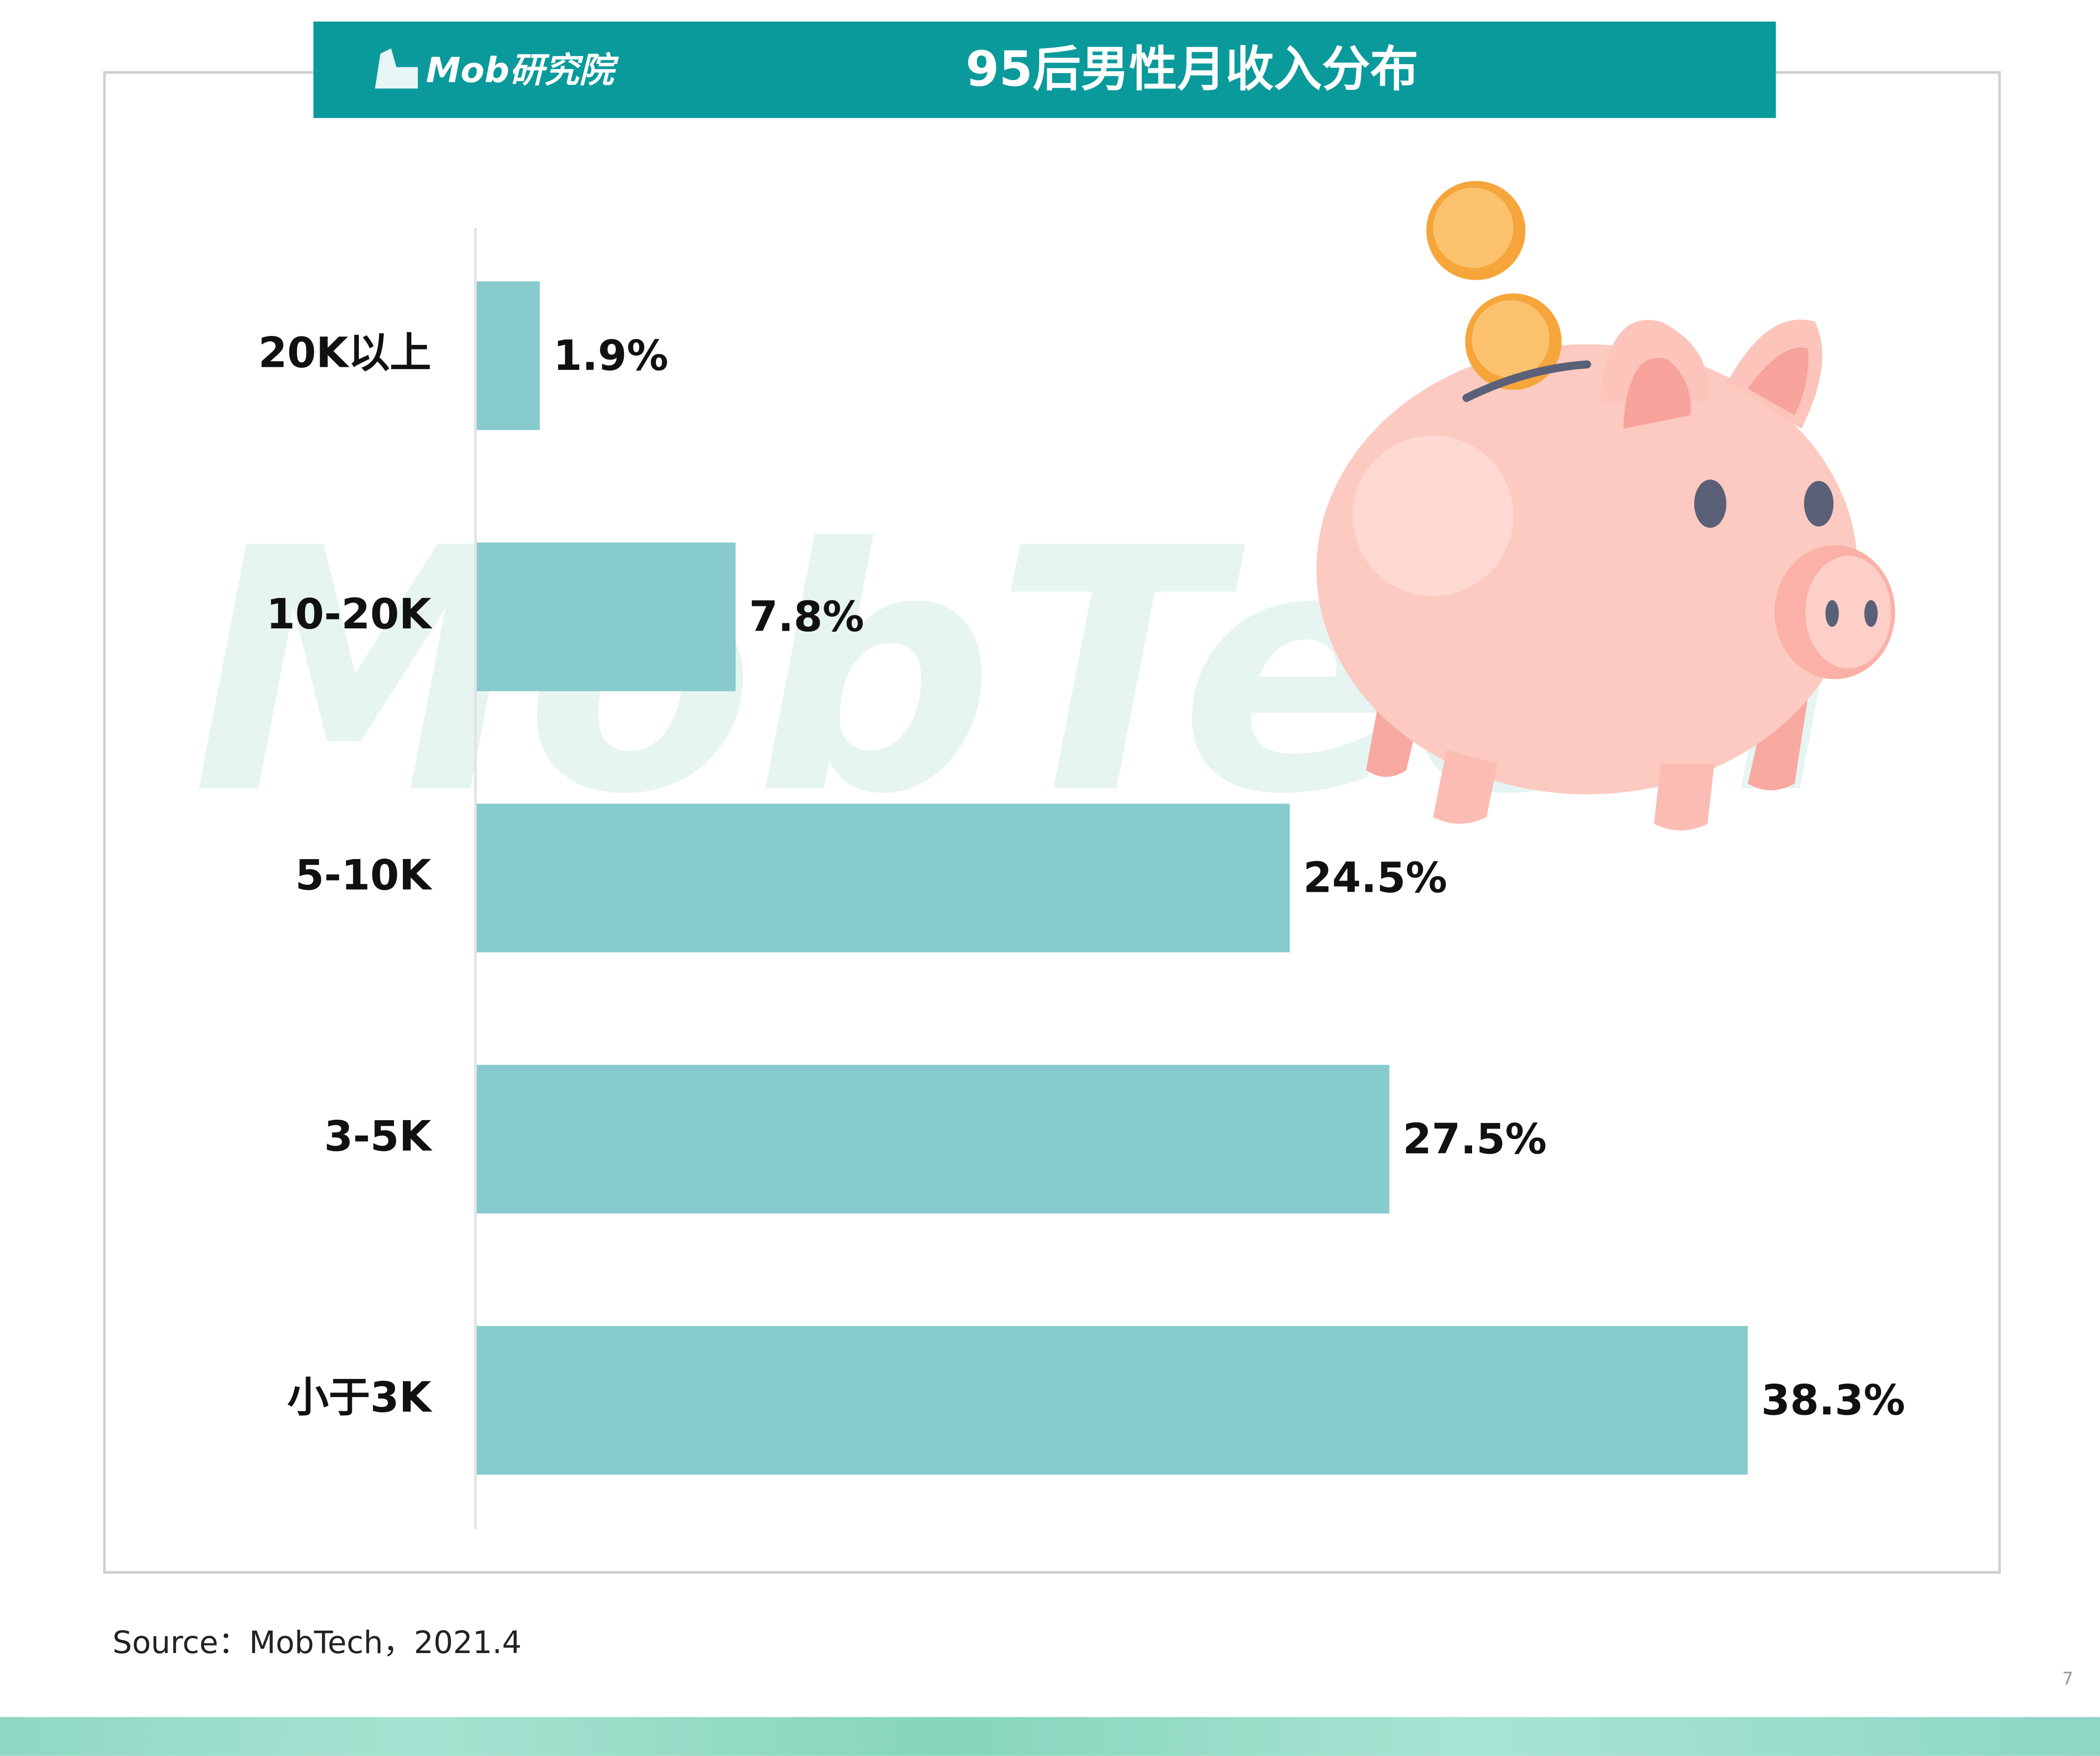 This screenshot has height=1756, width=2100. I want to click on category-label: 3-5K, so click(378, 1136).